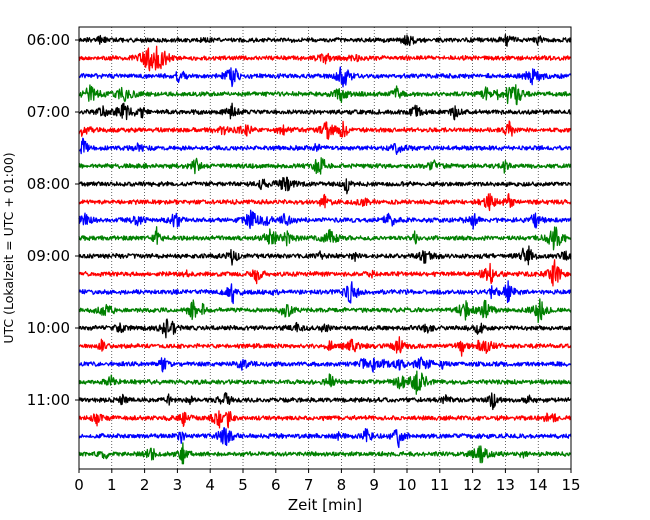 Image resolution: width=650 pixels, height=520 pixels. I want to click on y-axis-label: UTC (Lokalzeit = UTC + 01:00), so click(8, 247).